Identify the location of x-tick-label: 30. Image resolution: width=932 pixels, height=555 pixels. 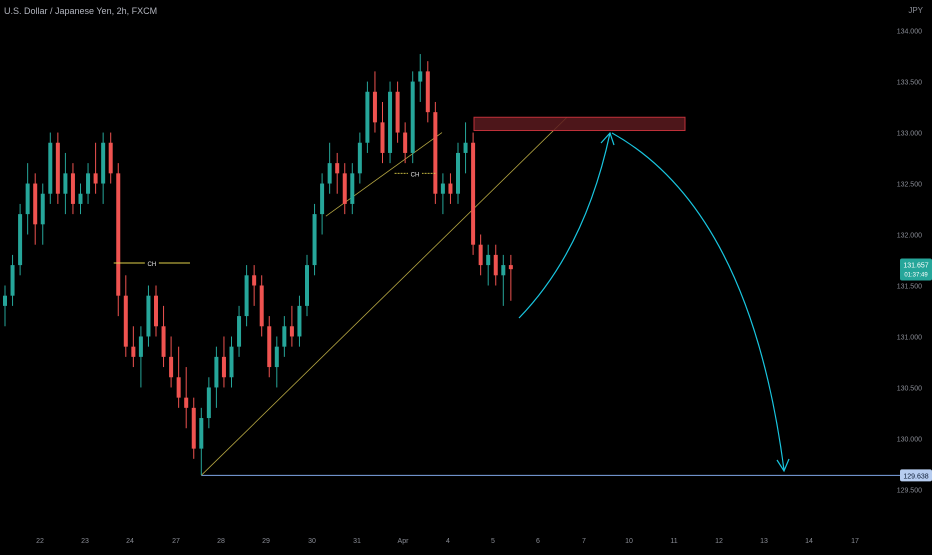
(312, 541).